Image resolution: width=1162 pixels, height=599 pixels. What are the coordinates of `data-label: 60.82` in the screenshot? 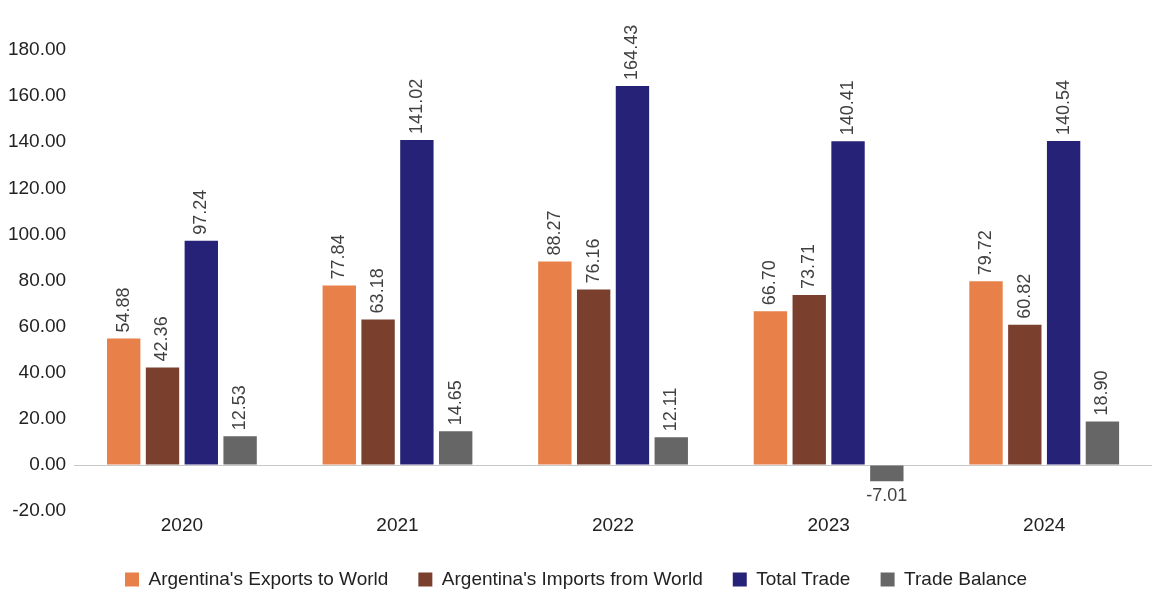 It's located at (1023, 296).